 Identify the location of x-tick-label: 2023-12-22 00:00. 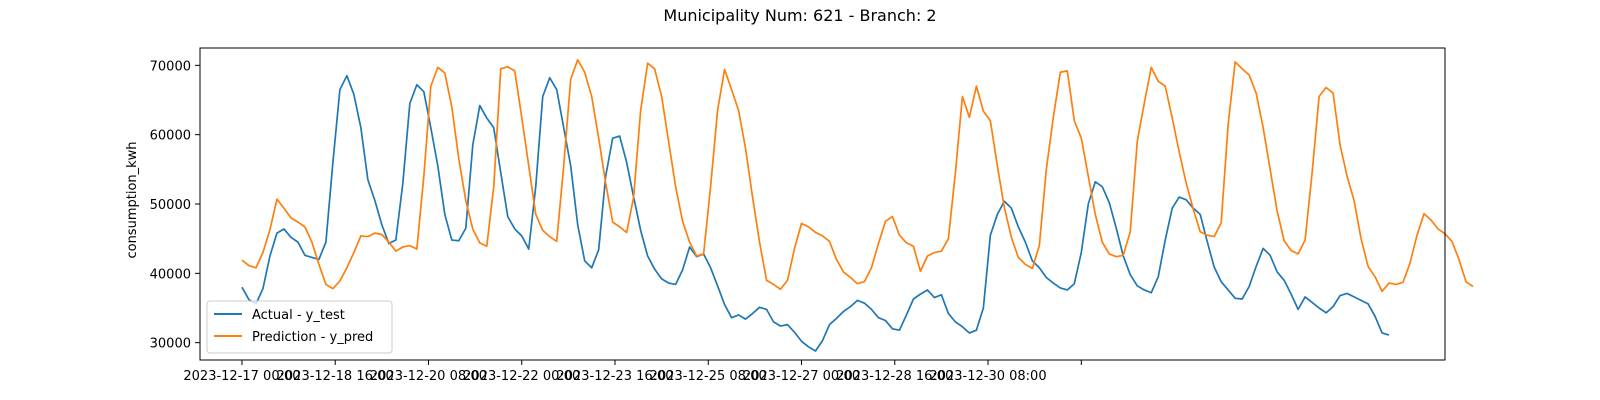
(521, 376).